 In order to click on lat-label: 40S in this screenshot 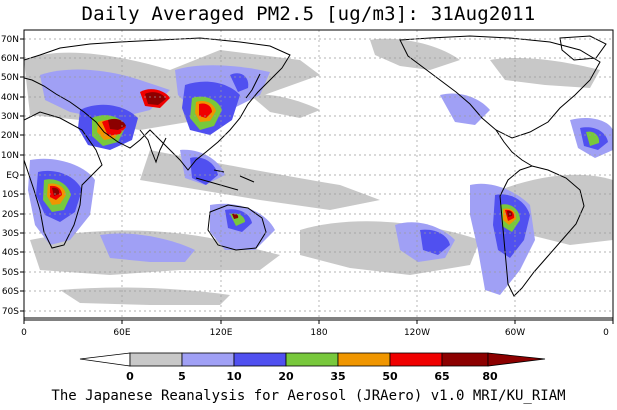, I will do `click(10, 253)`.